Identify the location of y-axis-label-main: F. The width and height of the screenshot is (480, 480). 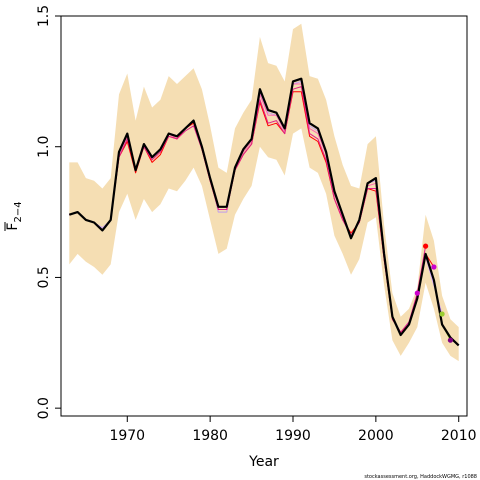
(13, 227).